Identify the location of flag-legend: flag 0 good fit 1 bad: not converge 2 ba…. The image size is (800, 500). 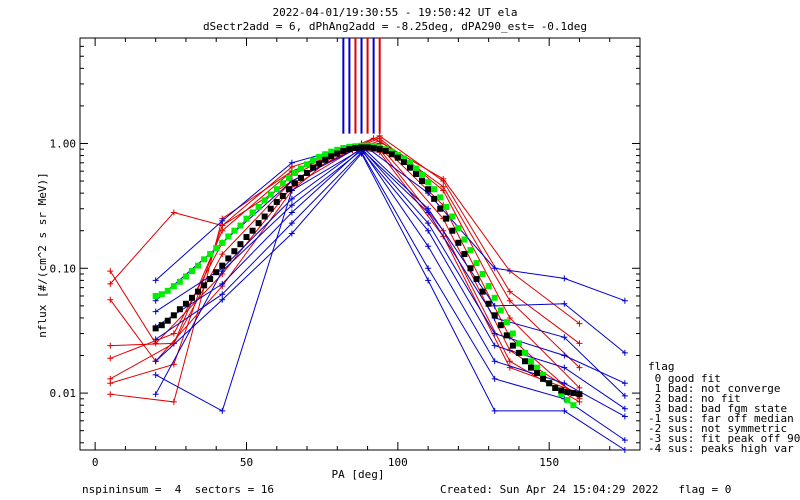
(724, 407).